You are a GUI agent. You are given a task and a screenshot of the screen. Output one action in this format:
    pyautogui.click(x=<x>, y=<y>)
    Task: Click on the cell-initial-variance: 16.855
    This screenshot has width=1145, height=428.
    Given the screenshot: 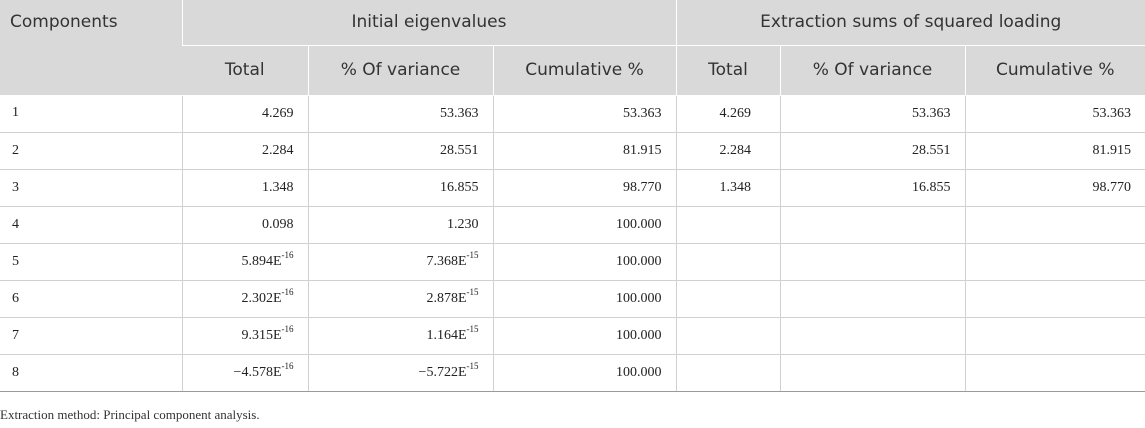 What is the action you would take?
    pyautogui.click(x=400, y=187)
    